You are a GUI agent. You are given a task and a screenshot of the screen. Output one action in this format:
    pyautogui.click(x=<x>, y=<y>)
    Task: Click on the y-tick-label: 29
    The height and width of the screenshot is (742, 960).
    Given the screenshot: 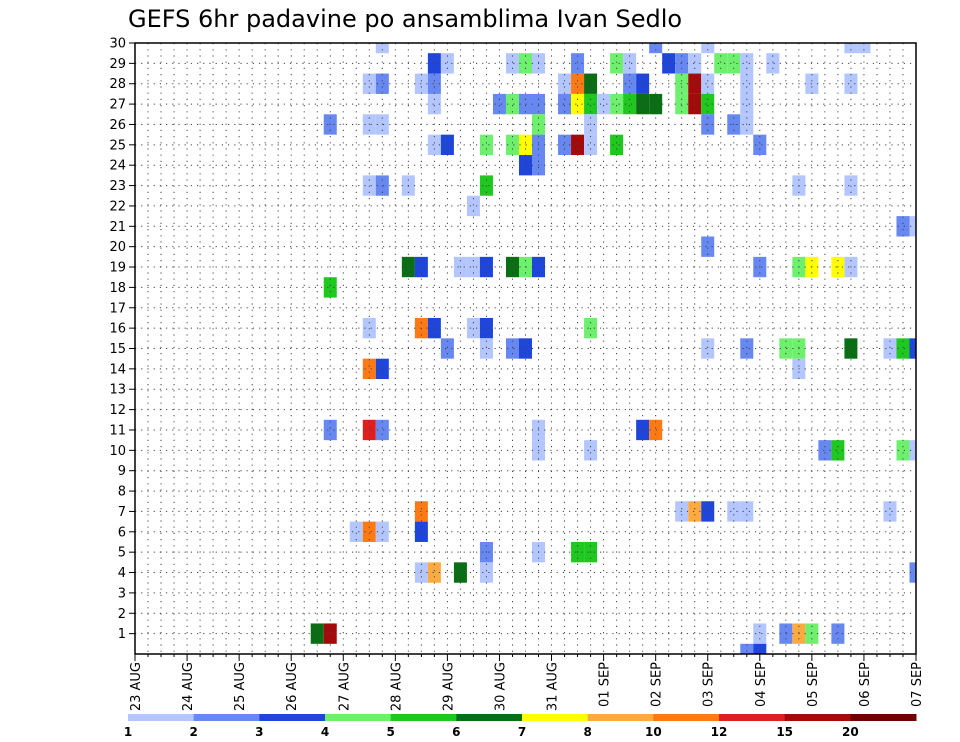 What is the action you would take?
    pyautogui.click(x=117, y=64)
    